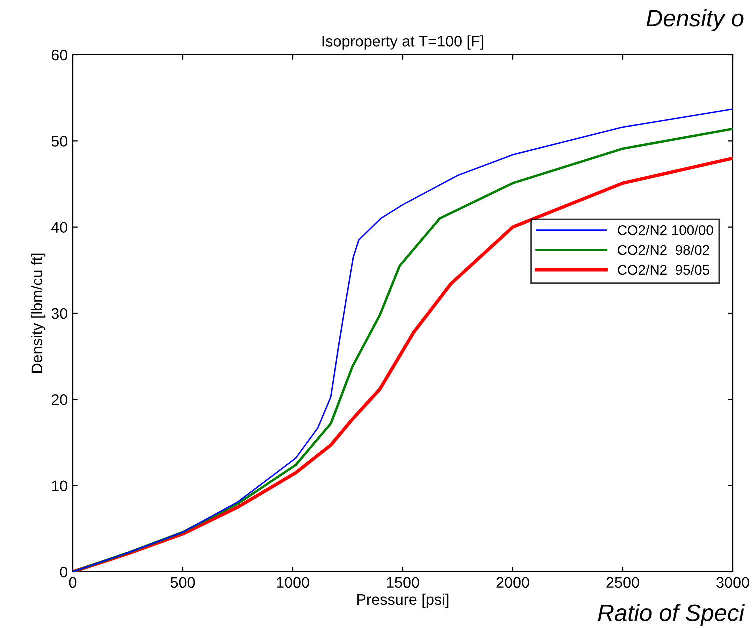 This screenshot has height=628, width=752. Describe the element at coordinates (73, 582) in the screenshot. I see `x-tick-label: 0` at that location.